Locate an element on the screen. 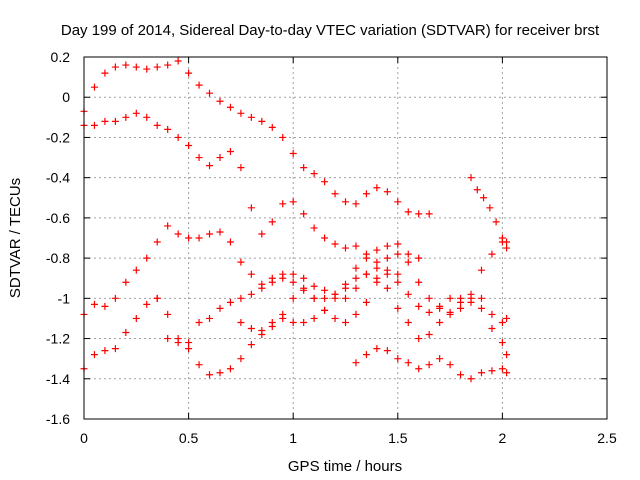 The height and width of the screenshot is (480, 640). y-axis-label: SDTVAR / TECUs is located at coordinates (15, 238).